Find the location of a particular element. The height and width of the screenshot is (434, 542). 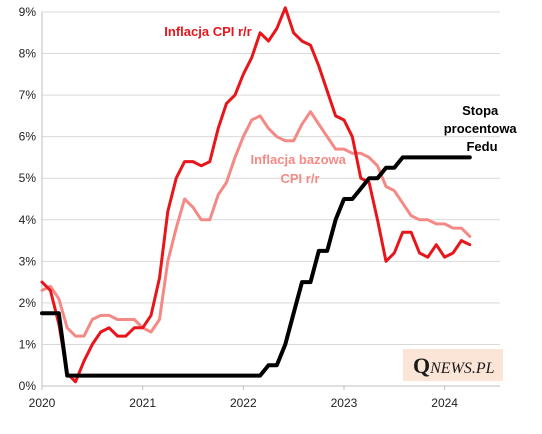

series-label-cpi-line1: Inflacja CPI r/r is located at coordinates (207, 31).